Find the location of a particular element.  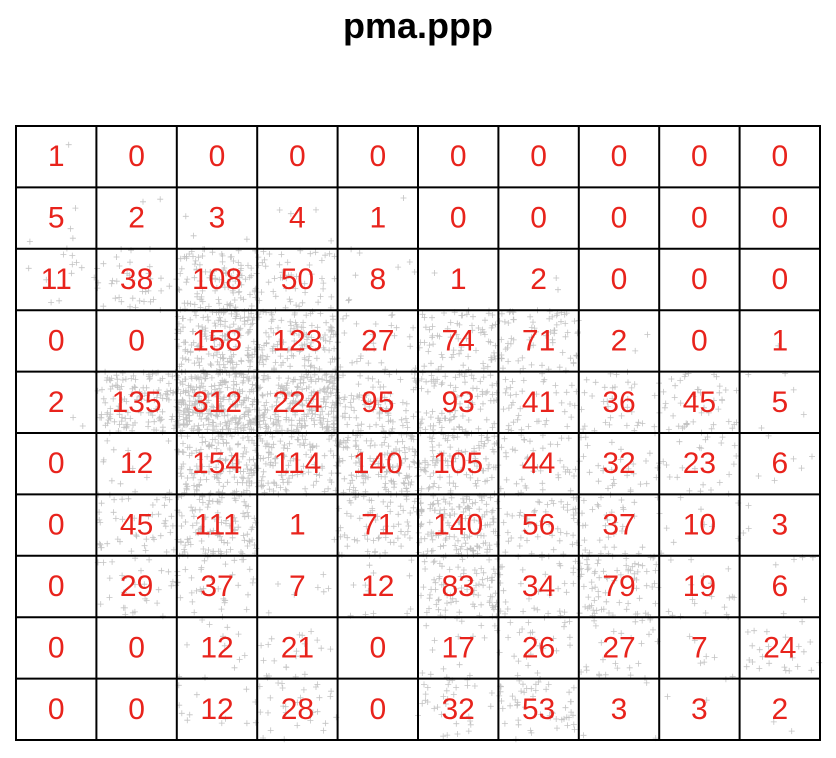

quadrat-count: 23 is located at coordinates (699, 463).